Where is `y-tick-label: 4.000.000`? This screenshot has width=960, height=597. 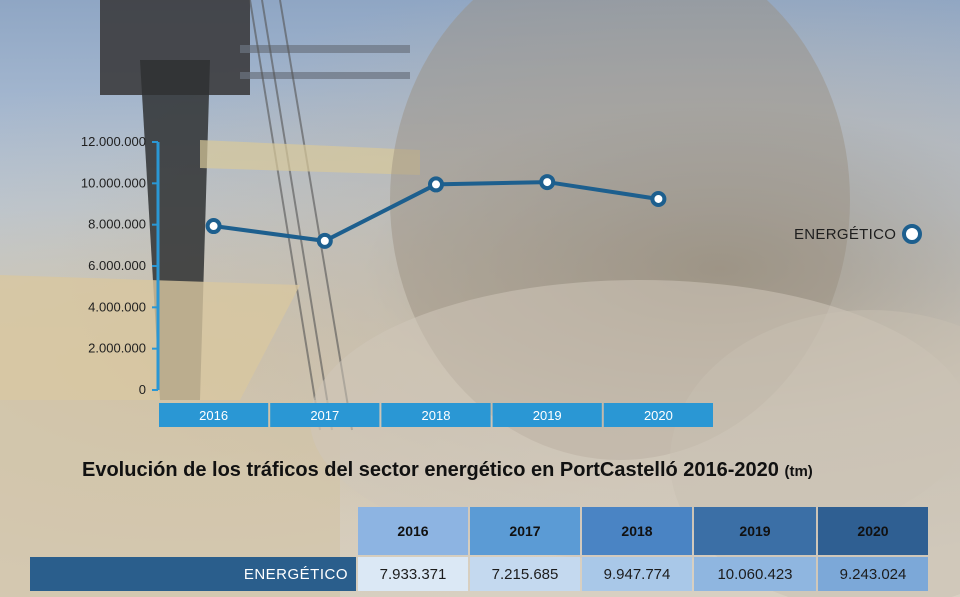
y-tick-label: 4.000.000 is located at coordinates (117, 306).